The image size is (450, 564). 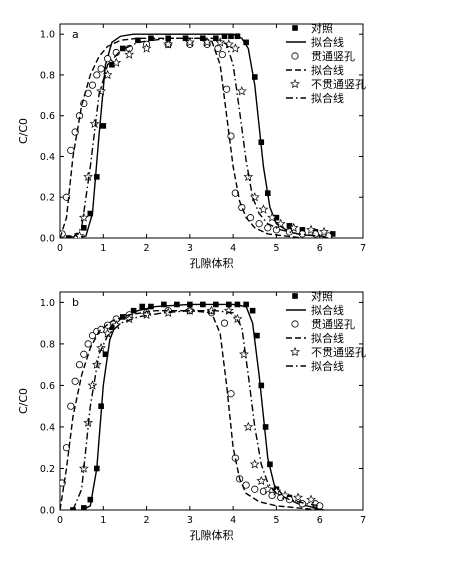 I want to click on legend-label: 对照, so click(x=322, y=296).